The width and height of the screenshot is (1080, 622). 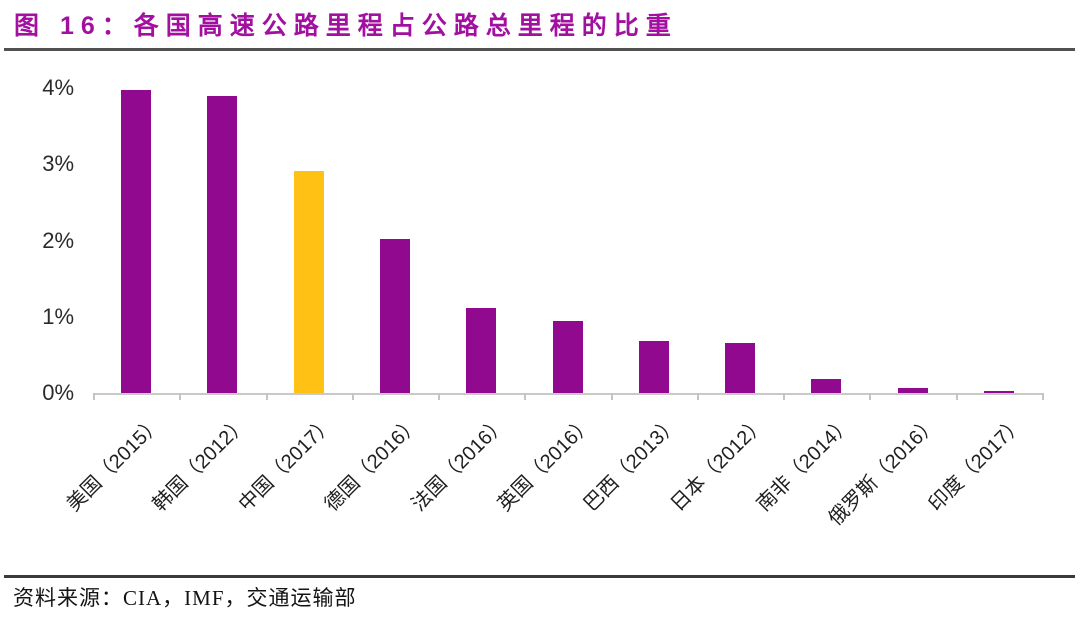 What do you see at coordinates (539, 49) in the screenshot?
I see `title-divider` at bounding box center [539, 49].